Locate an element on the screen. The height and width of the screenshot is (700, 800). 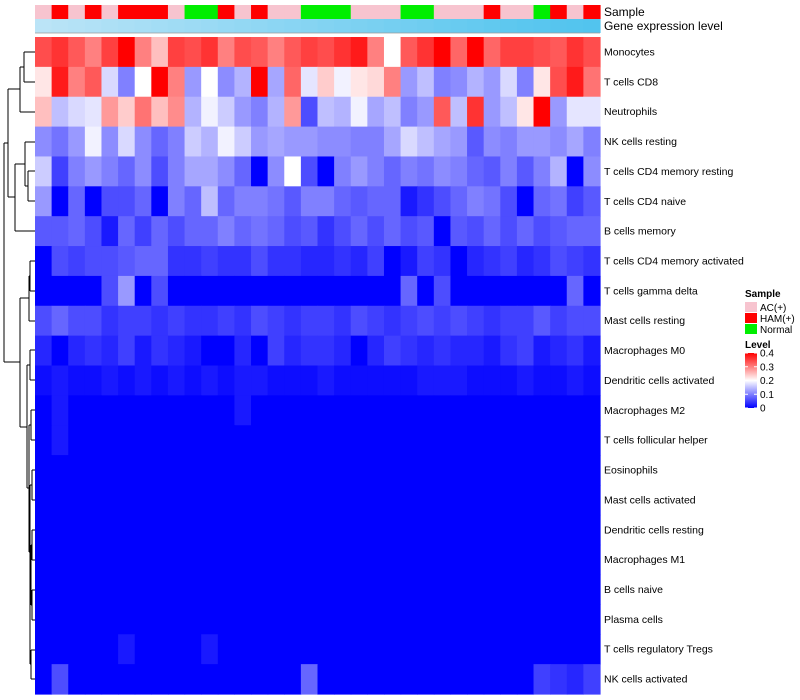
dendrogram-branch is located at coordinates (32, 365).